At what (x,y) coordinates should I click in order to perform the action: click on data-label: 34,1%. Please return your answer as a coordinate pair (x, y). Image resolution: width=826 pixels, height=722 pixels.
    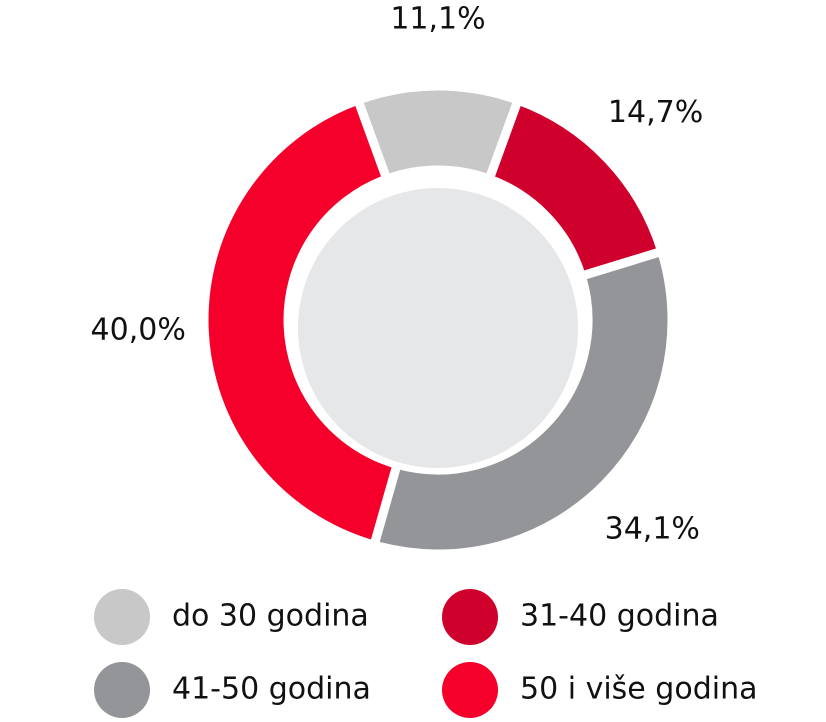
    Looking at the image, I should click on (652, 528).